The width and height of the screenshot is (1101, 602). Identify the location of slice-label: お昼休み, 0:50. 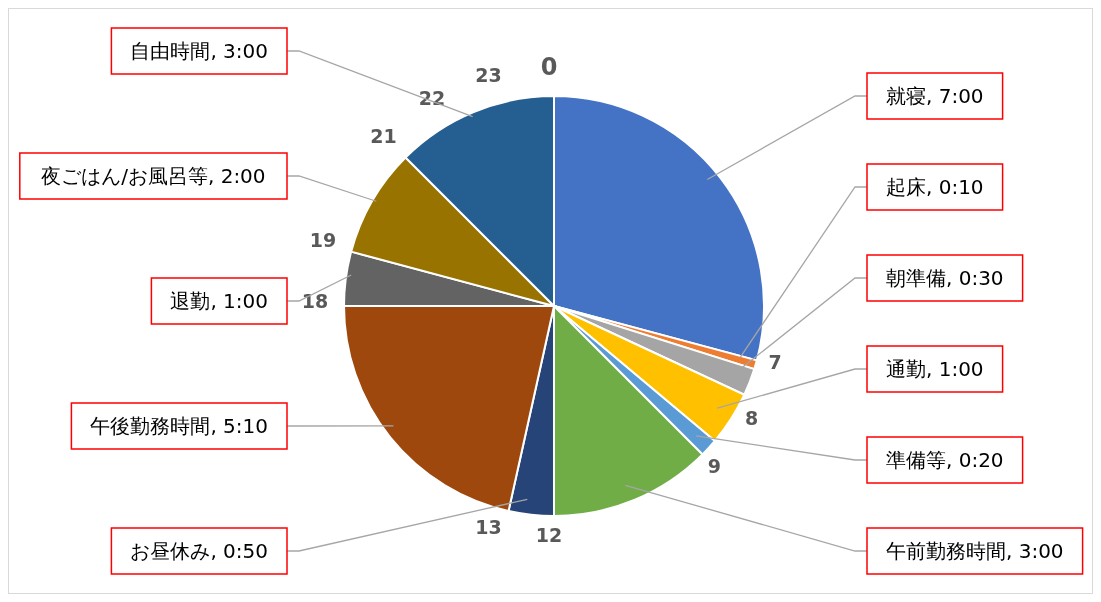
(199, 551).